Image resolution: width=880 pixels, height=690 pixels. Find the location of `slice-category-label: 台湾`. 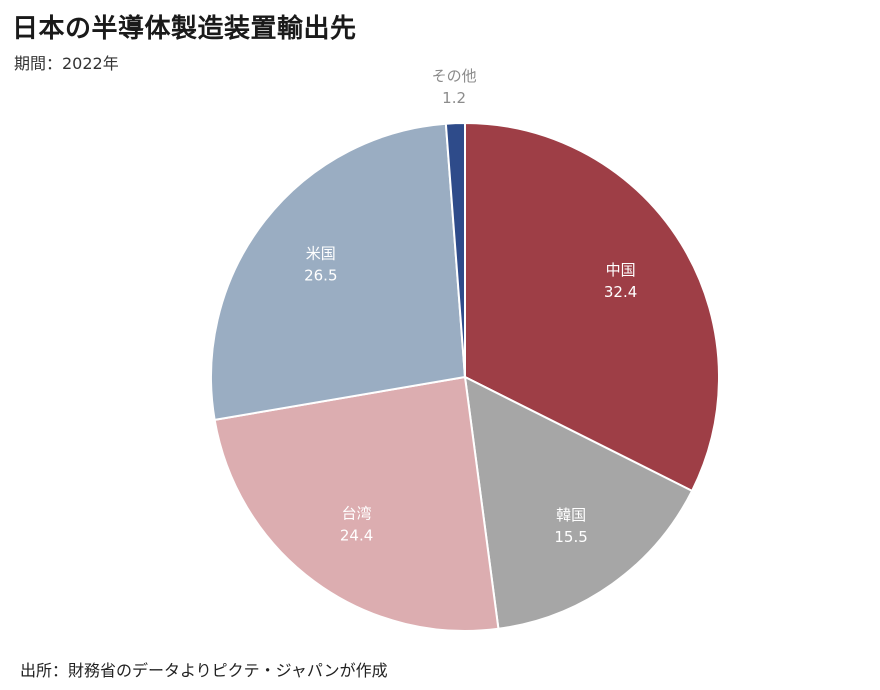

slice-category-label: 台湾 is located at coordinates (357, 513).